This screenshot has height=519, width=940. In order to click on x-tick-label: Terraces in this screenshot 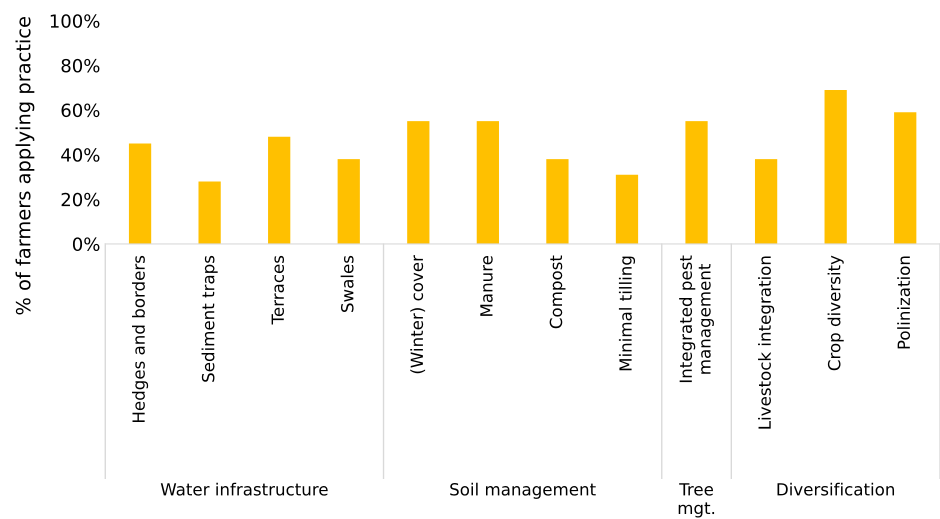, I will do `click(278, 290)`.